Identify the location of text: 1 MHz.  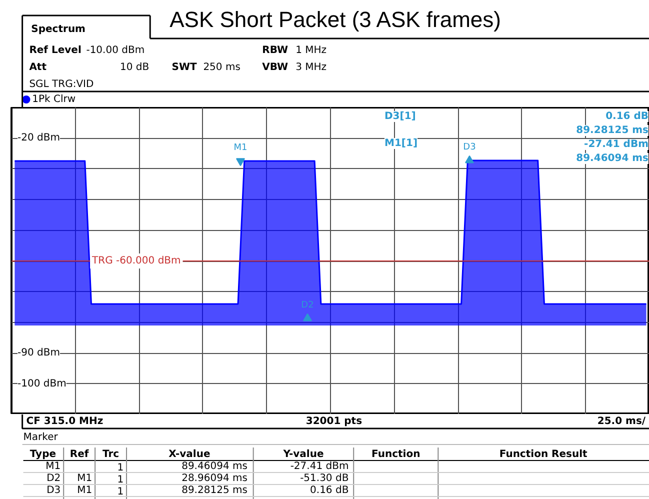
(311, 50).